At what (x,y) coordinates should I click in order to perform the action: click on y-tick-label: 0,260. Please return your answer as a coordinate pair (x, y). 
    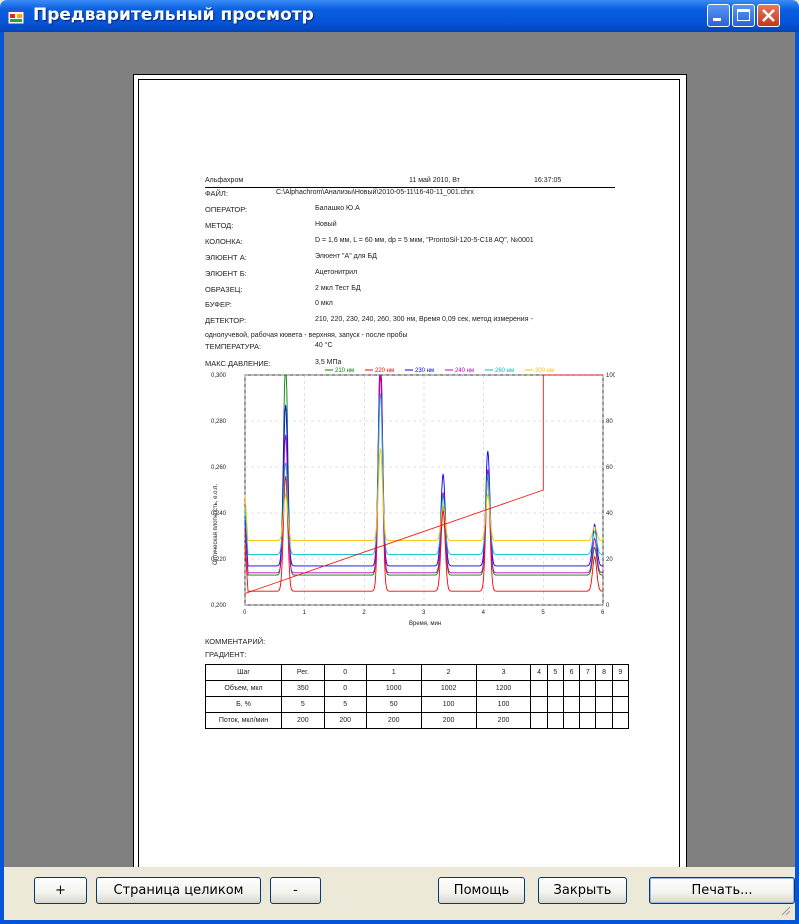
    Looking at the image, I should click on (219, 468).